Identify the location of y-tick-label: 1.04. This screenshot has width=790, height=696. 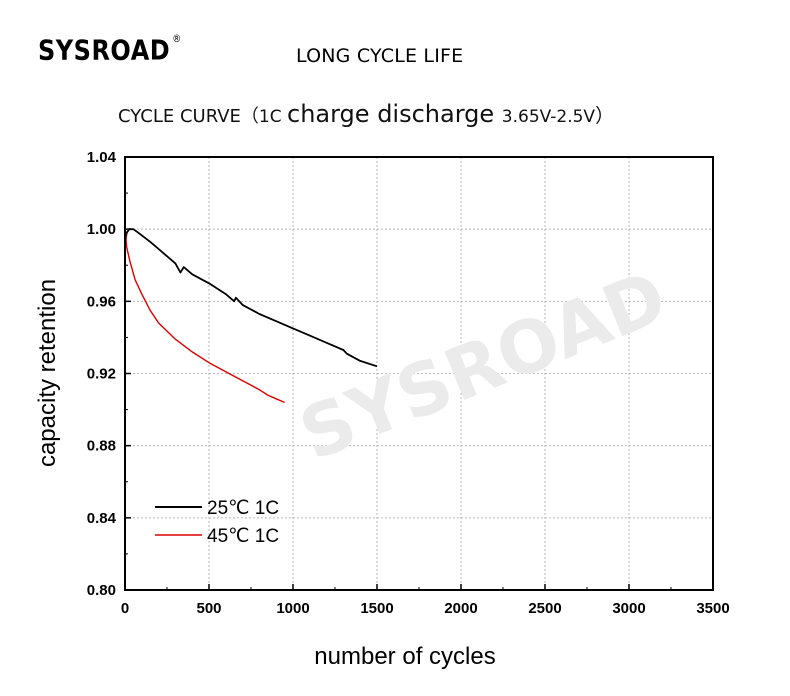
(102, 157).